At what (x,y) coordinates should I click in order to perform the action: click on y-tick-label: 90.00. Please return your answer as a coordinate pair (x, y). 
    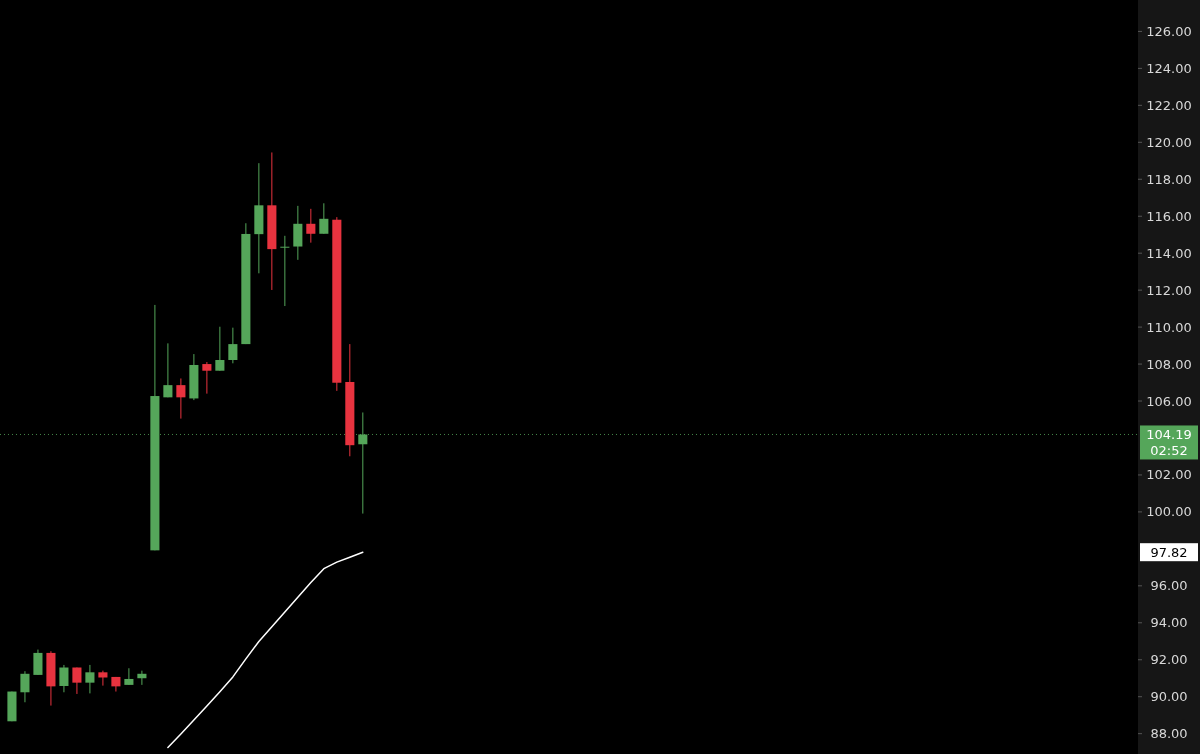
    Looking at the image, I should click on (1169, 697).